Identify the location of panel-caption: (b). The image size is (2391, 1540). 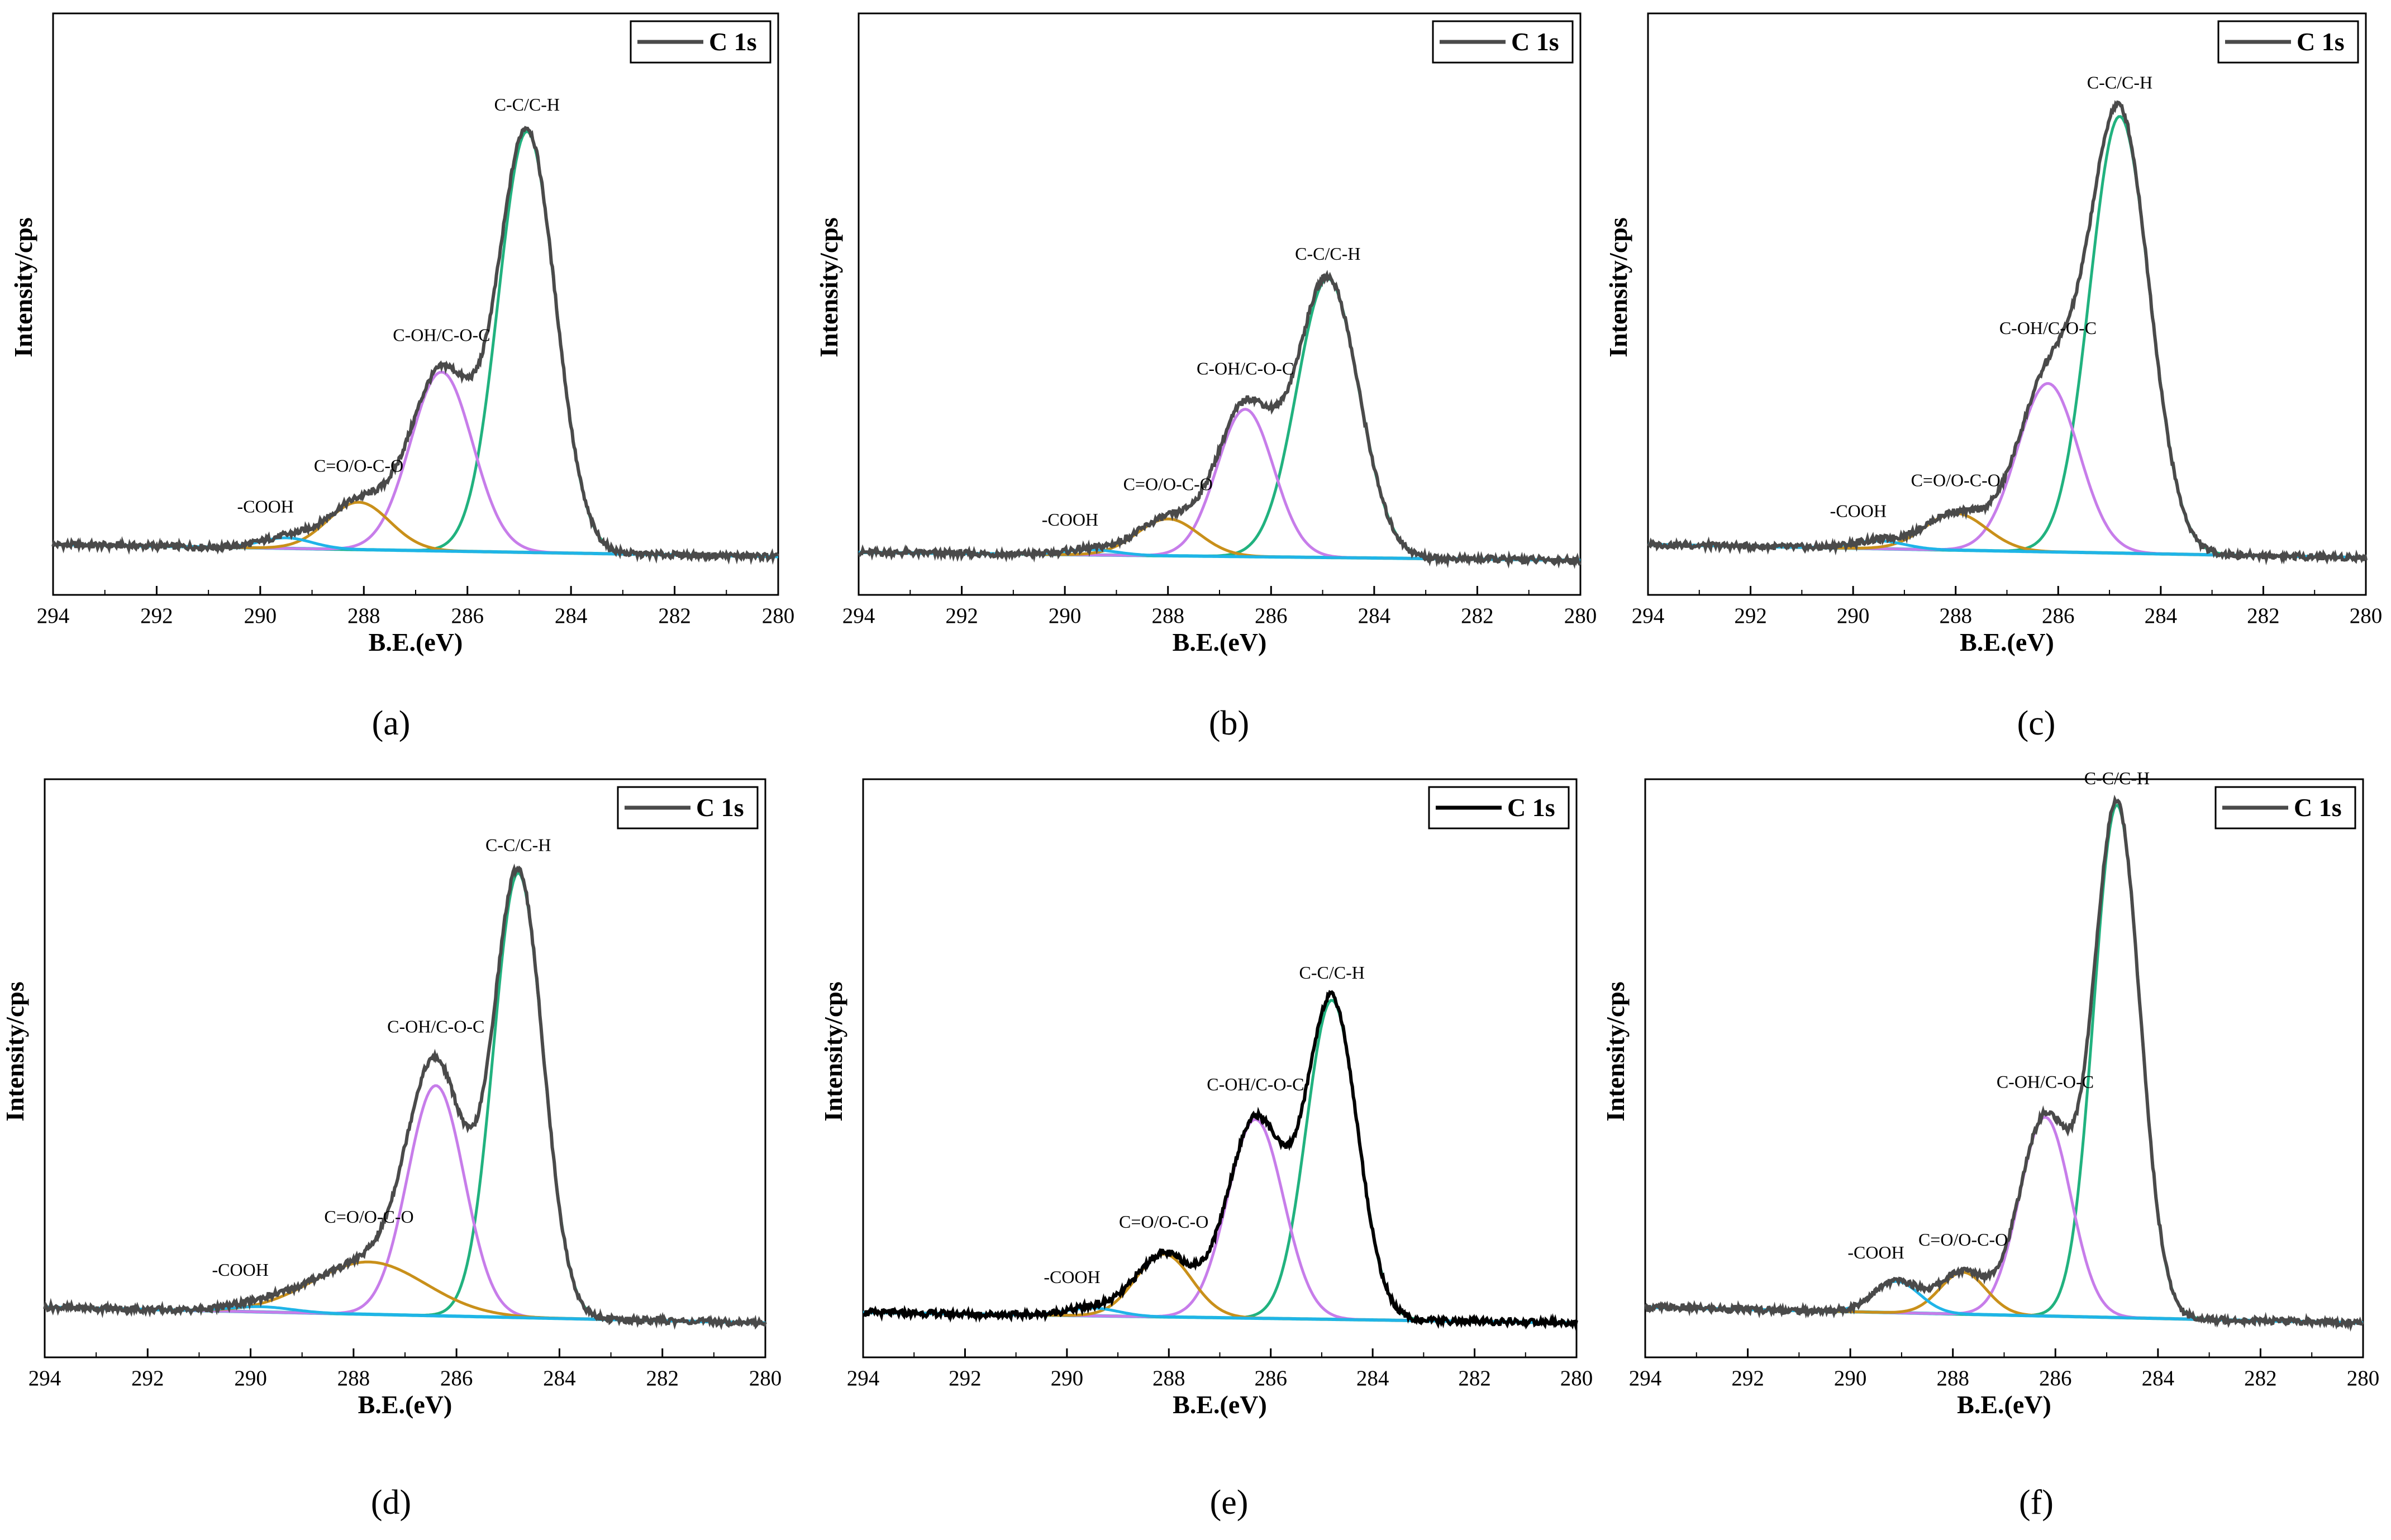
(1229, 723).